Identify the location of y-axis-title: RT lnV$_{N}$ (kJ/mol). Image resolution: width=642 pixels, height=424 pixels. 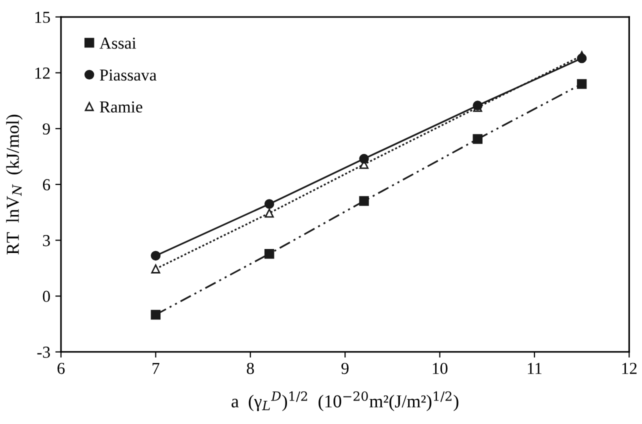
(14, 184).